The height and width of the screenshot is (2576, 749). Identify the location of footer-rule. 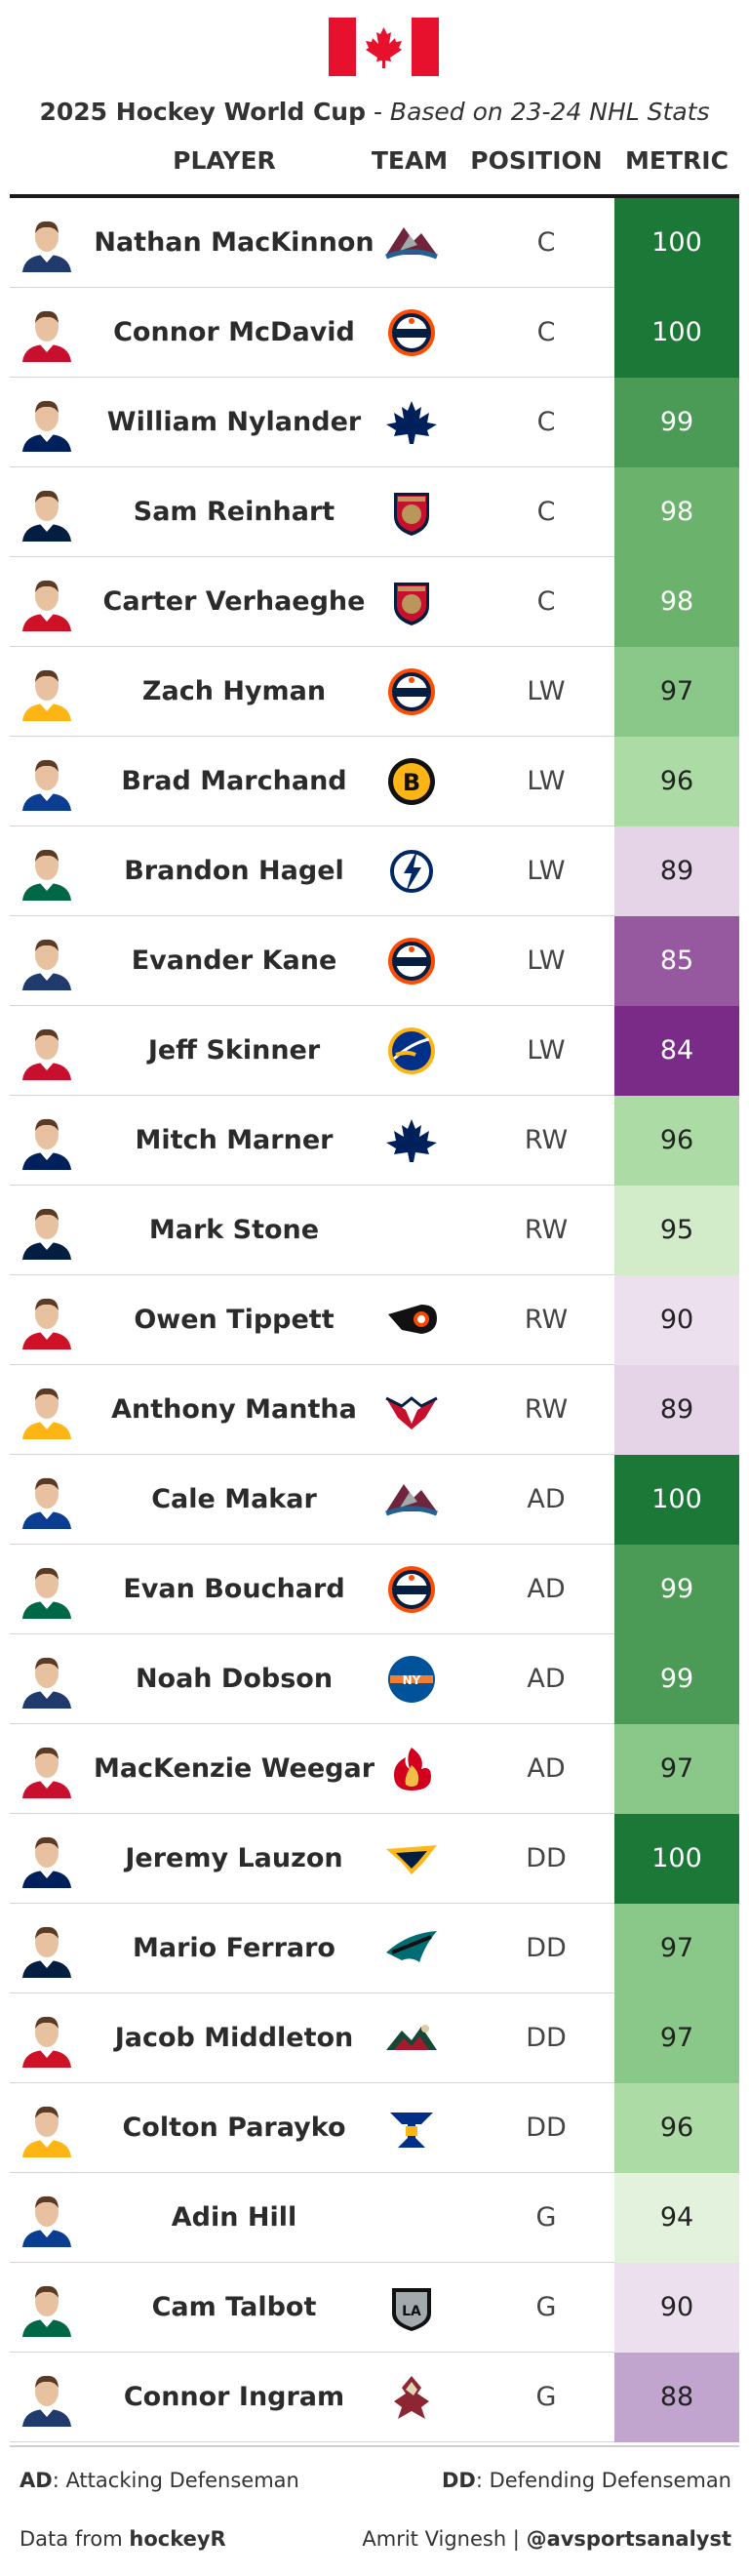
(375, 2446).